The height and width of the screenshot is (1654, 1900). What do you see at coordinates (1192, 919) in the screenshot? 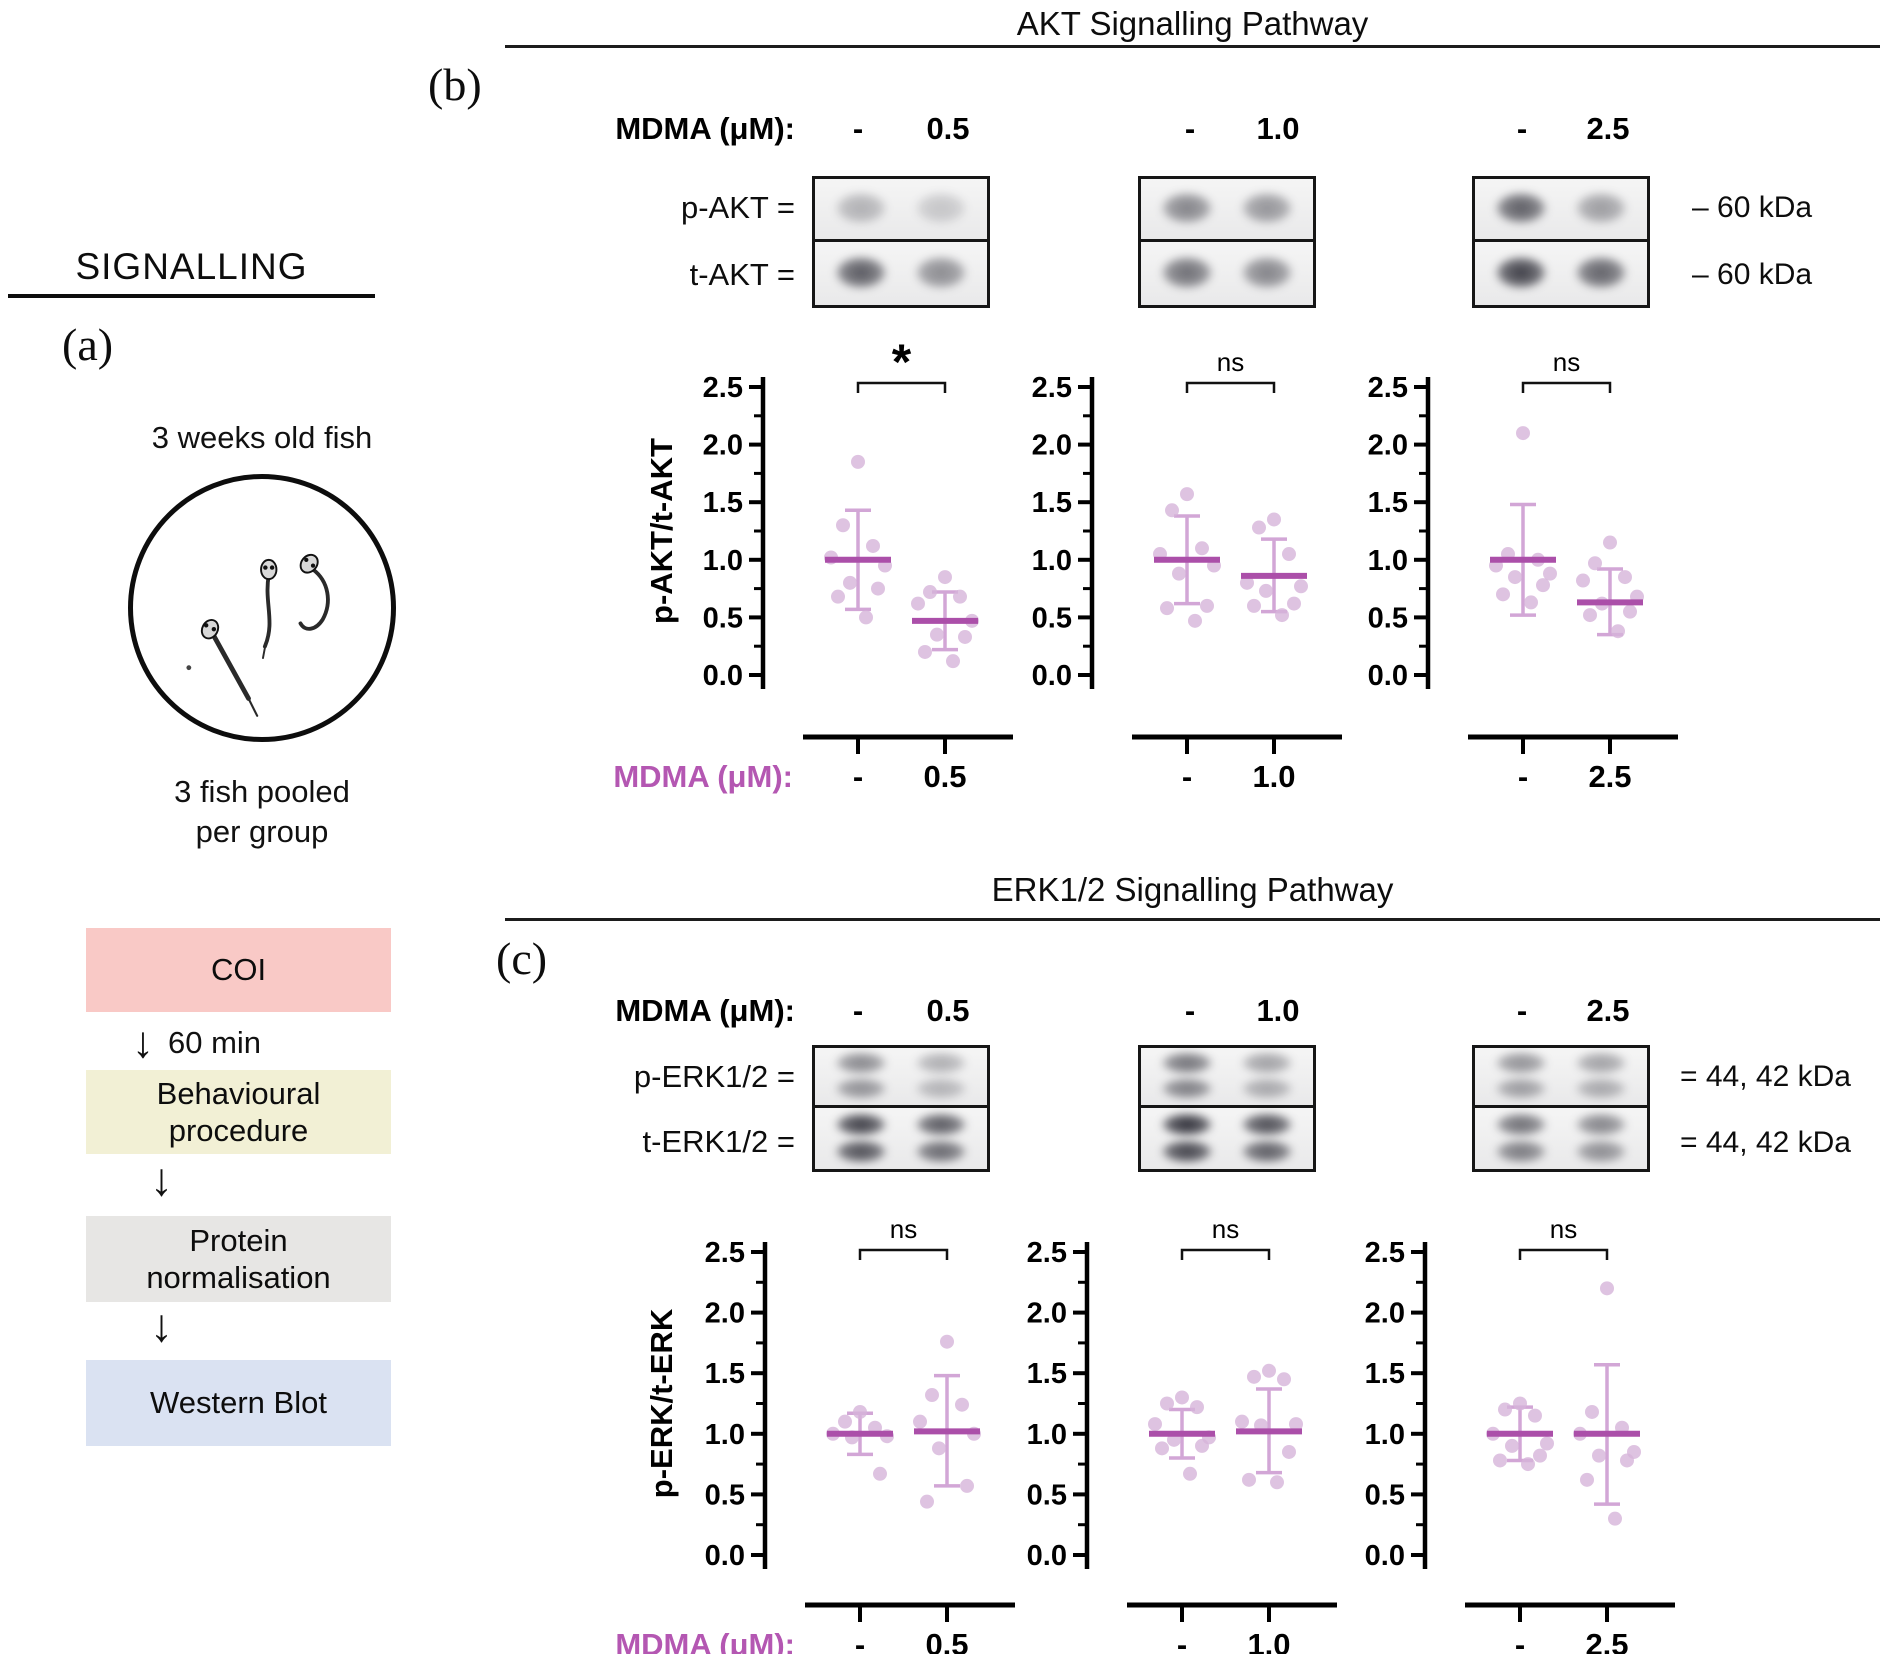
I see `panel-c-title-rule` at bounding box center [1192, 919].